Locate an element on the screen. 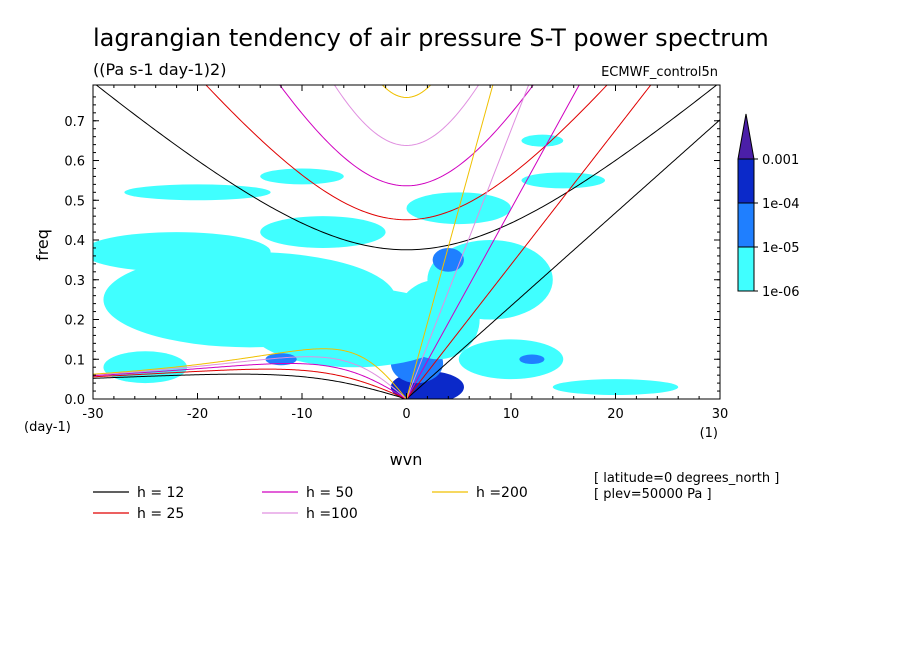 This screenshot has height=654, width=904. y-tick-label-0: 0.0 is located at coordinates (74, 400).